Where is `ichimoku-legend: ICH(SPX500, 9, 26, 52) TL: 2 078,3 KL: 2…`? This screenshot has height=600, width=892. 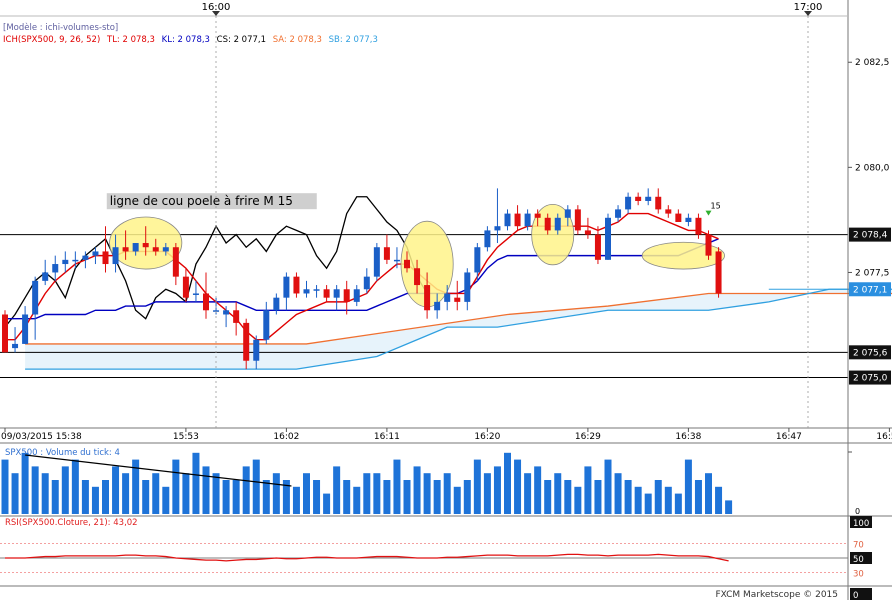
ichimoku-legend: ICH(SPX500, 9, 26, 52) TL: 2 078,3 KL: 2… is located at coordinates (190, 40).